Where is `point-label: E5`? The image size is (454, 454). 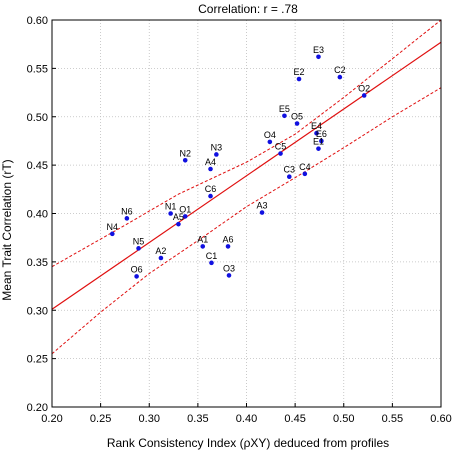
point-label: E5 is located at coordinates (284, 109).